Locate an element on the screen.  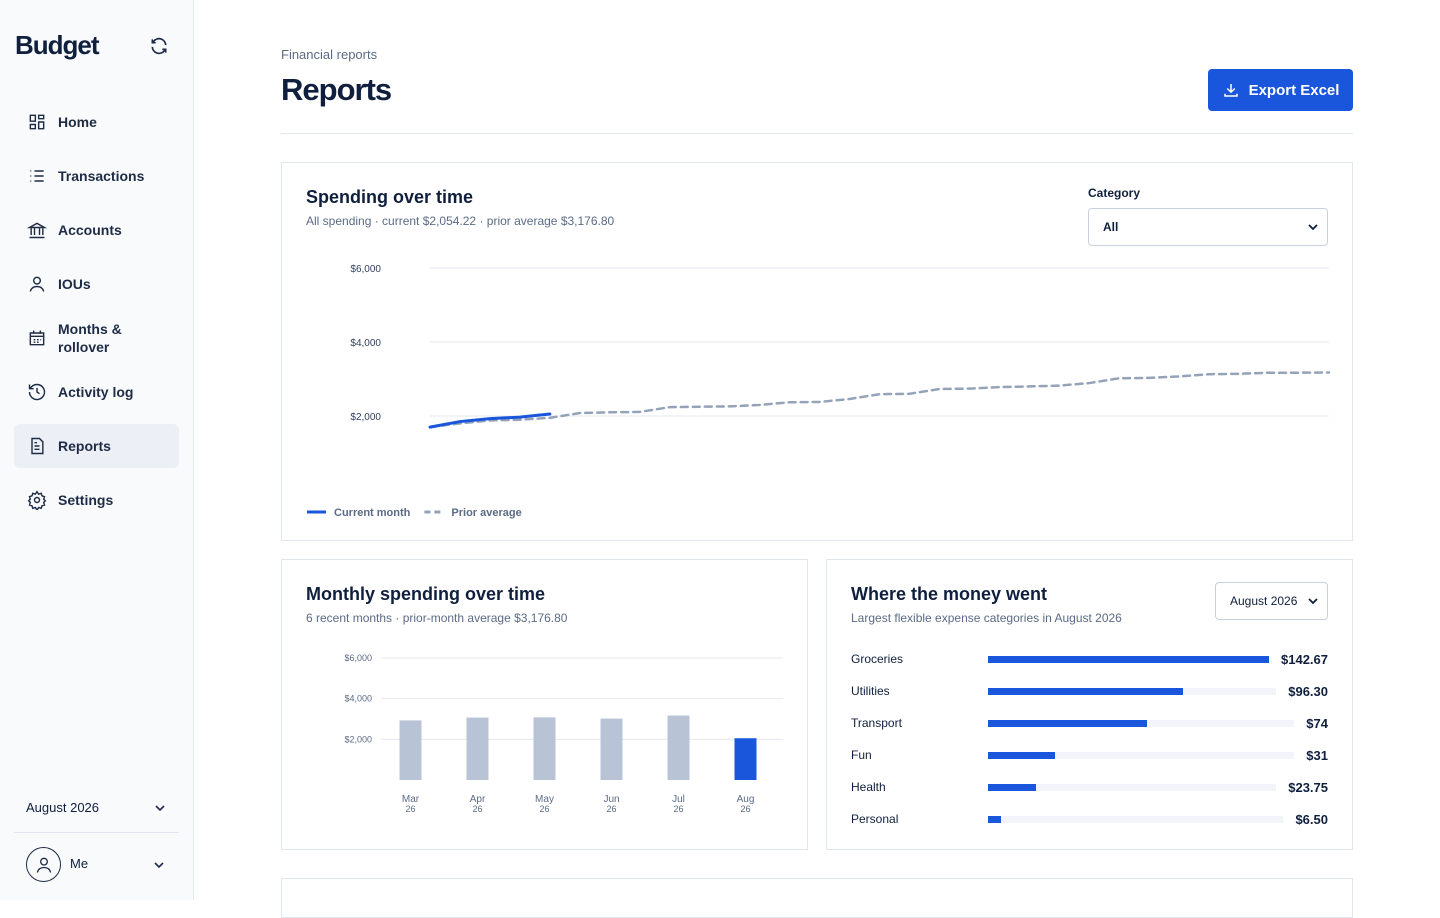
bar-label: Utilities is located at coordinates (870, 691).